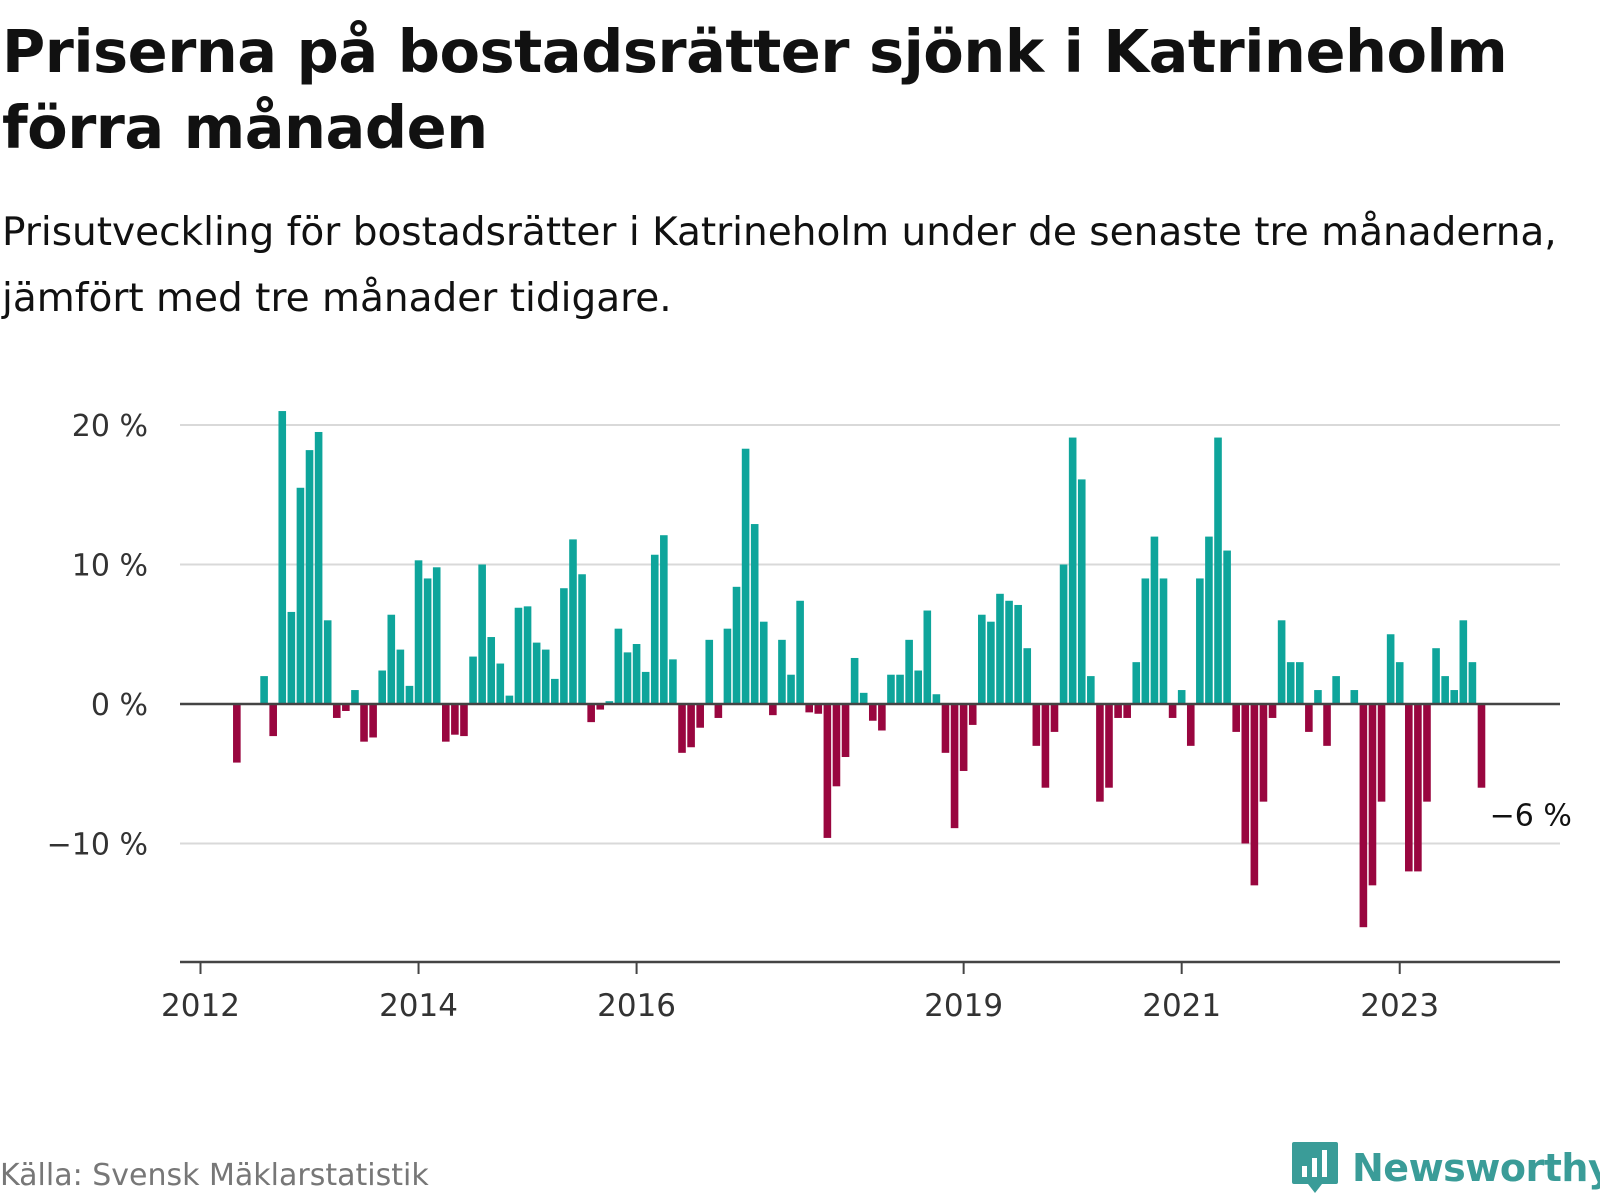 Image resolution: width=1600 pixels, height=1200 pixels. Describe the element at coordinates (418, 1006) in the screenshot. I see `x-tick-label: 2014` at that location.